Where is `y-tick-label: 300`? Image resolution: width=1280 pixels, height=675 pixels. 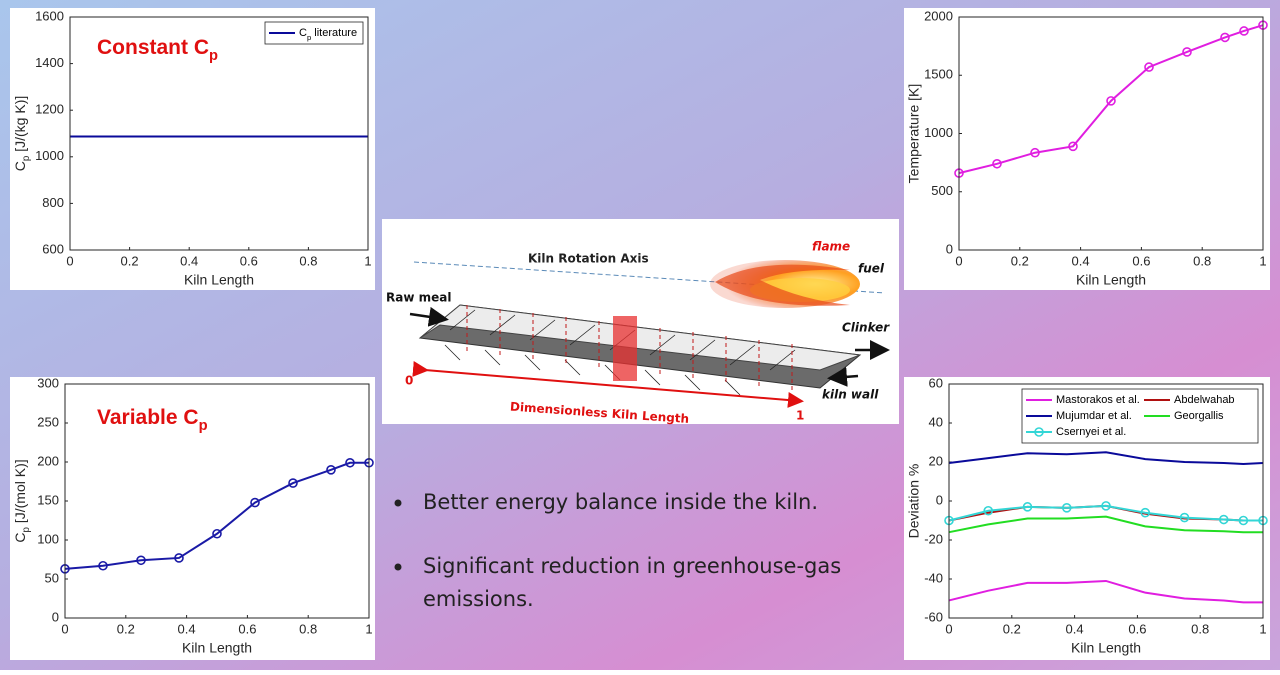 y-tick-label: 300 is located at coordinates (48, 382).